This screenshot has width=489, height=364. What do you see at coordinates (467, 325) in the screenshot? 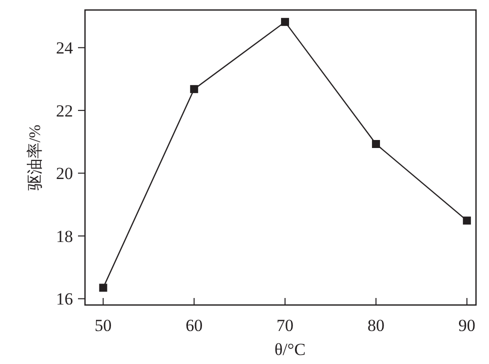
I see `x-tick-label: 90` at bounding box center [467, 325].